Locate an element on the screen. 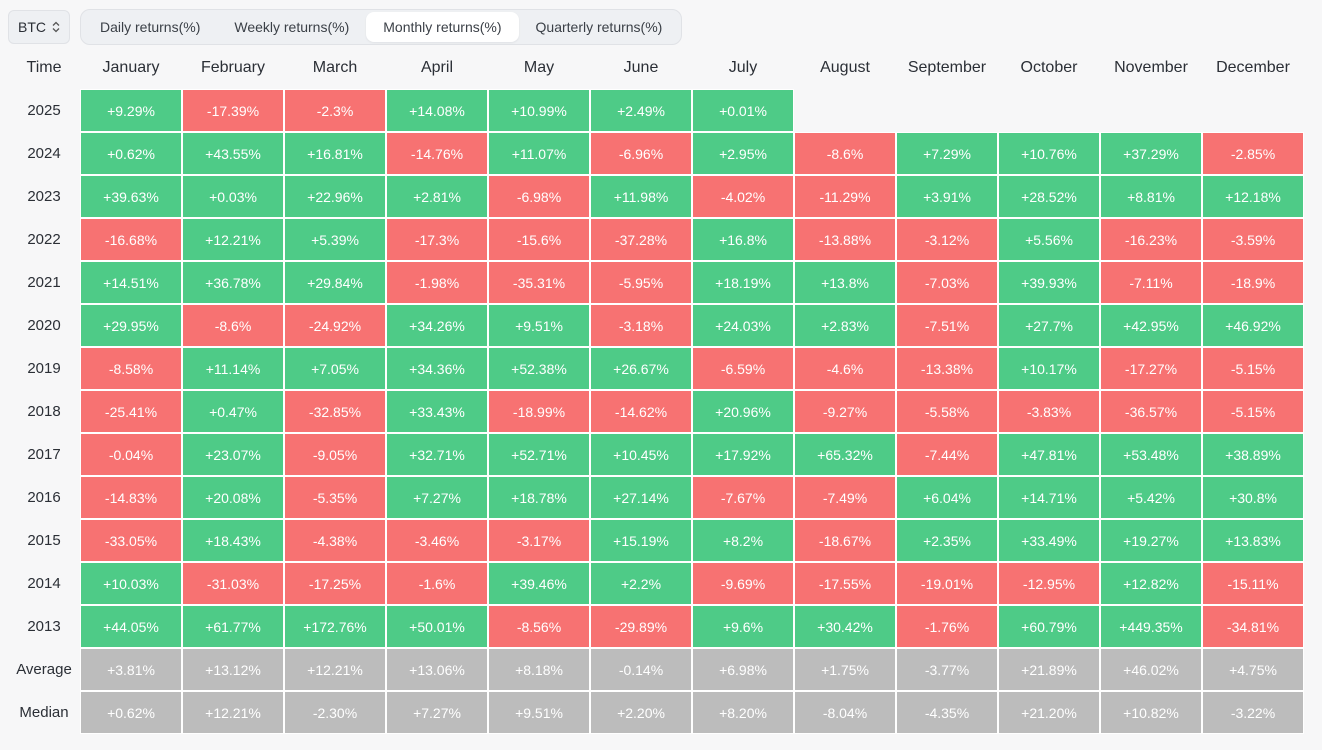 This screenshot has width=1322, height=750. chevron-updown-icon is located at coordinates (56, 27).